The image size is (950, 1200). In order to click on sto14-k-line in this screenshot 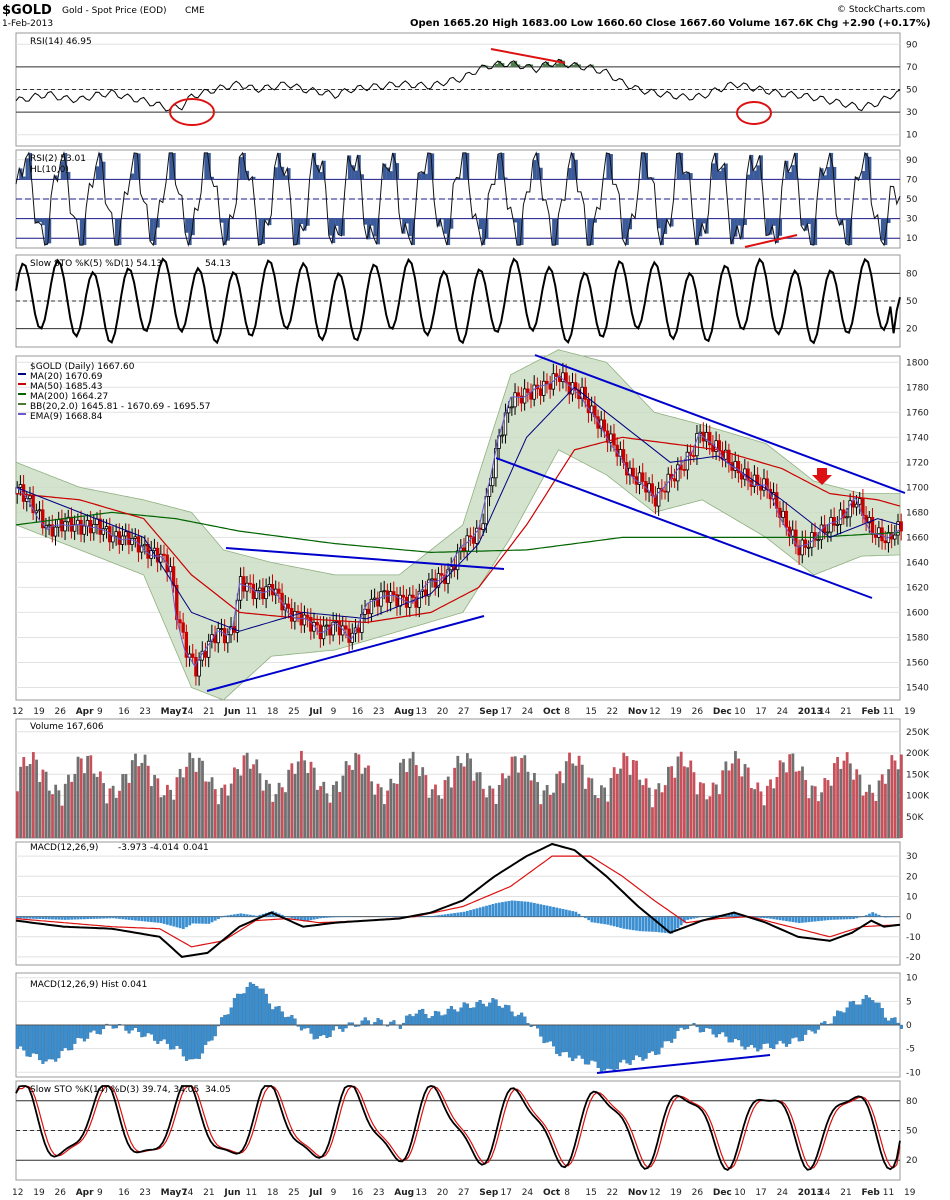, I will do `click(458, 1128)`.